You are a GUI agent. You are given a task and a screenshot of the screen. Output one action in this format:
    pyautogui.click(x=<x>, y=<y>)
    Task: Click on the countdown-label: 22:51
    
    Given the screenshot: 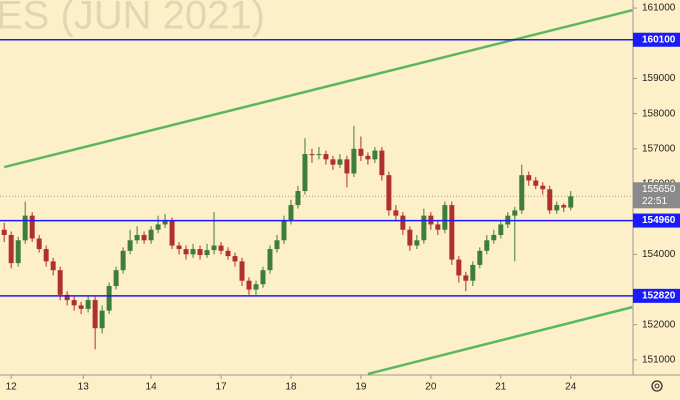 What is the action you would take?
    pyautogui.click(x=654, y=201)
    